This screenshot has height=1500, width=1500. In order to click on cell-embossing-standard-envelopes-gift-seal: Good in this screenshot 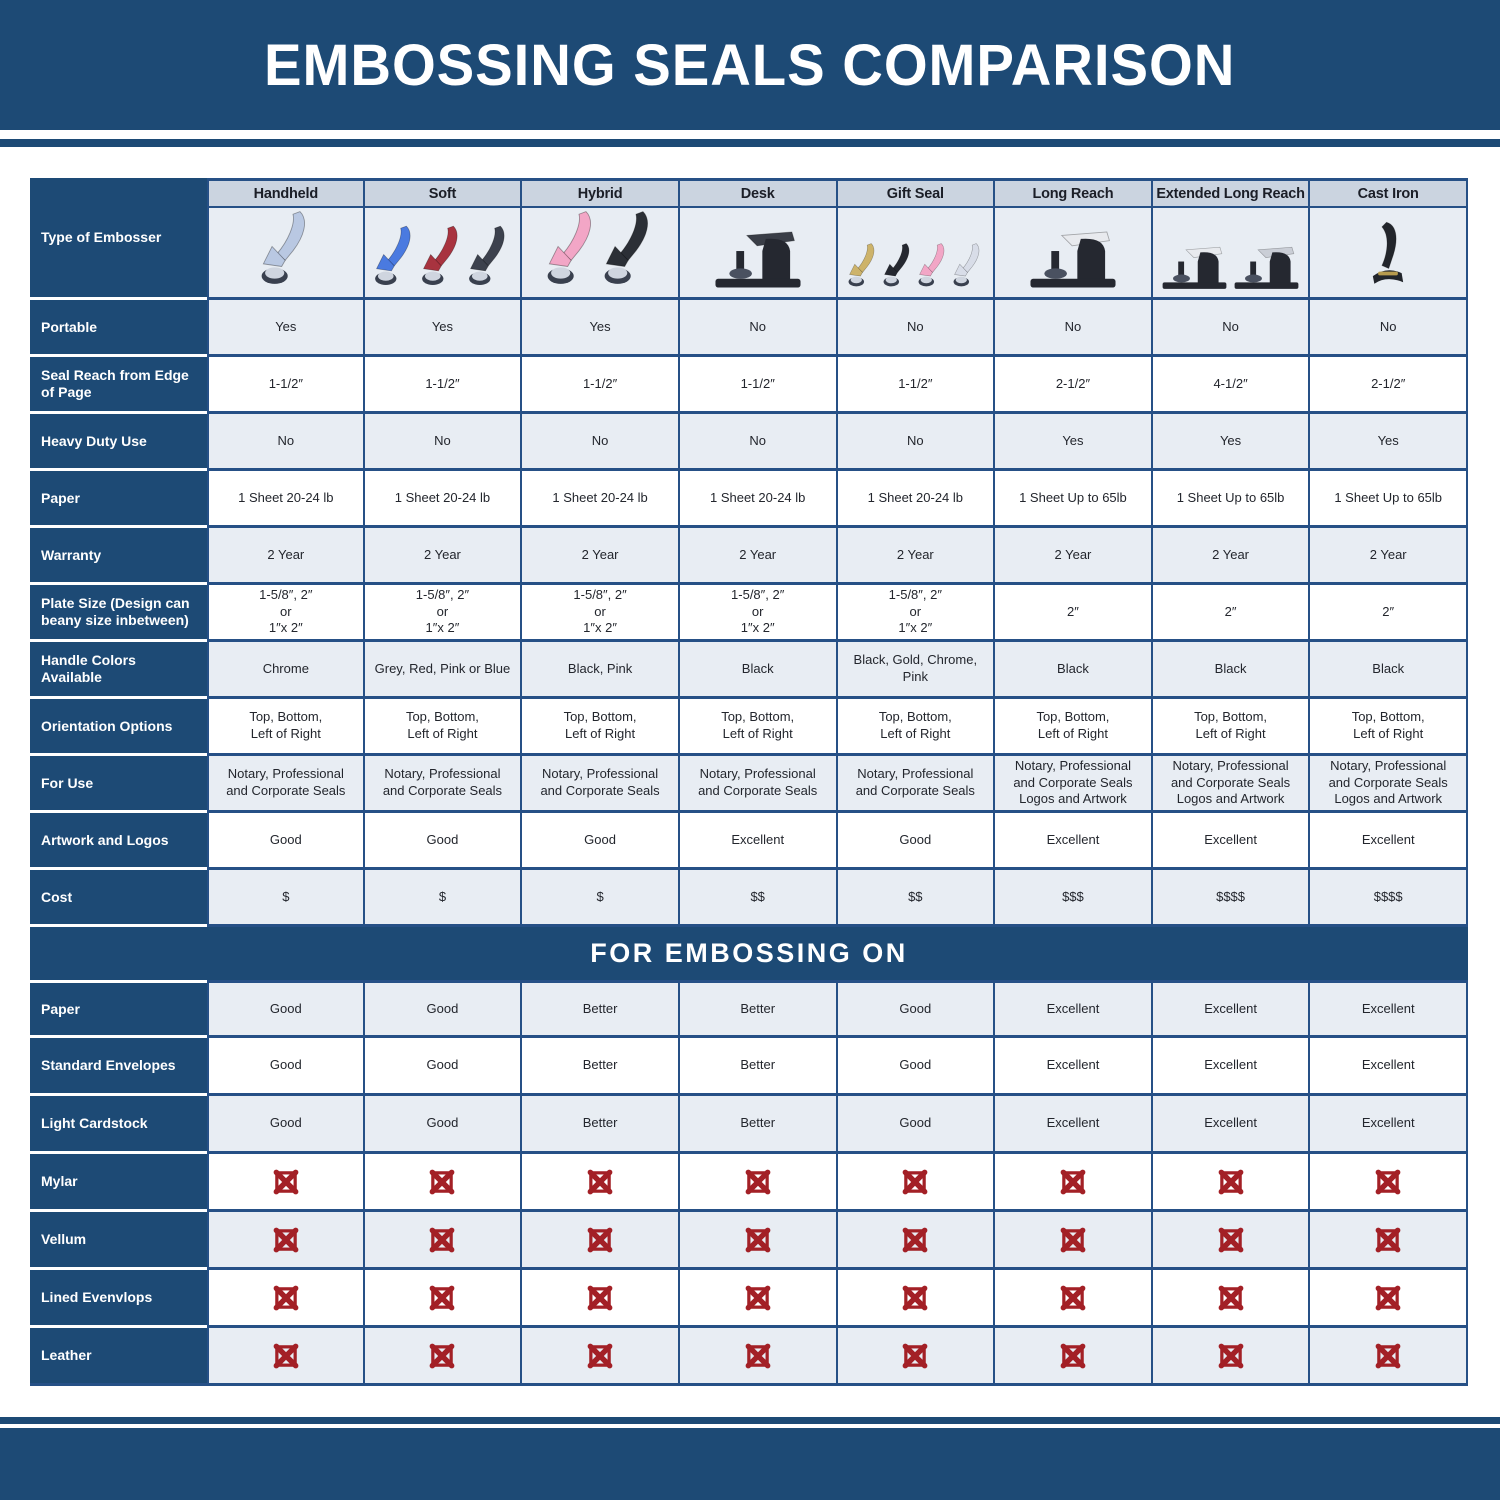, I will do `click(916, 1067)`.